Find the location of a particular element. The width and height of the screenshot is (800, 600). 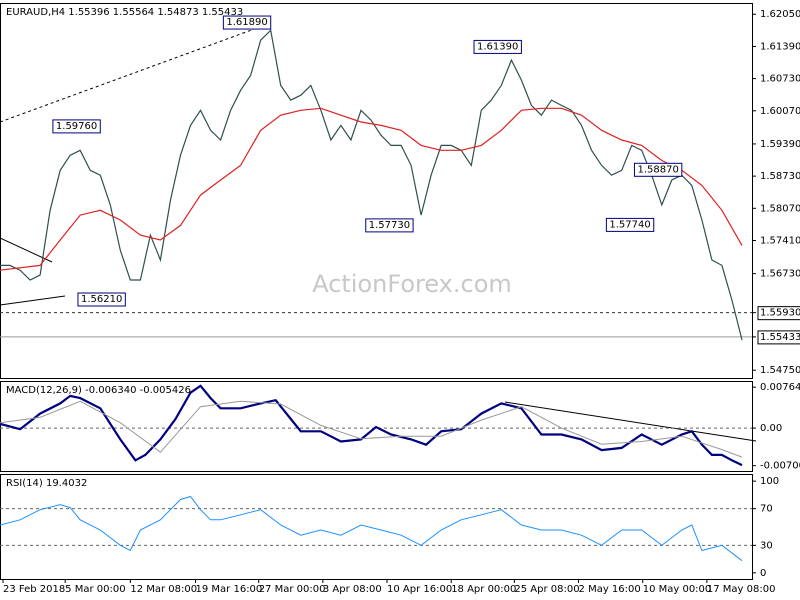

price-annotation: 1.61390 is located at coordinates (497, 46).